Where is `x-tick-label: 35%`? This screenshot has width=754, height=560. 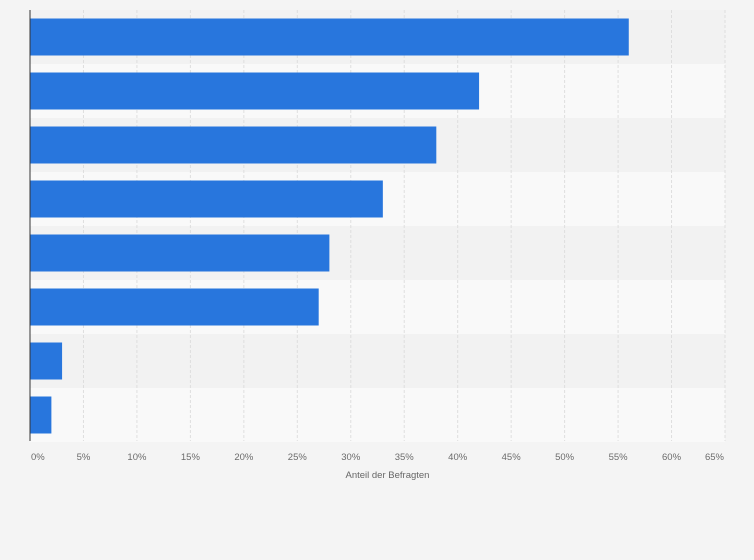 x-tick-label: 35% is located at coordinates (405, 457).